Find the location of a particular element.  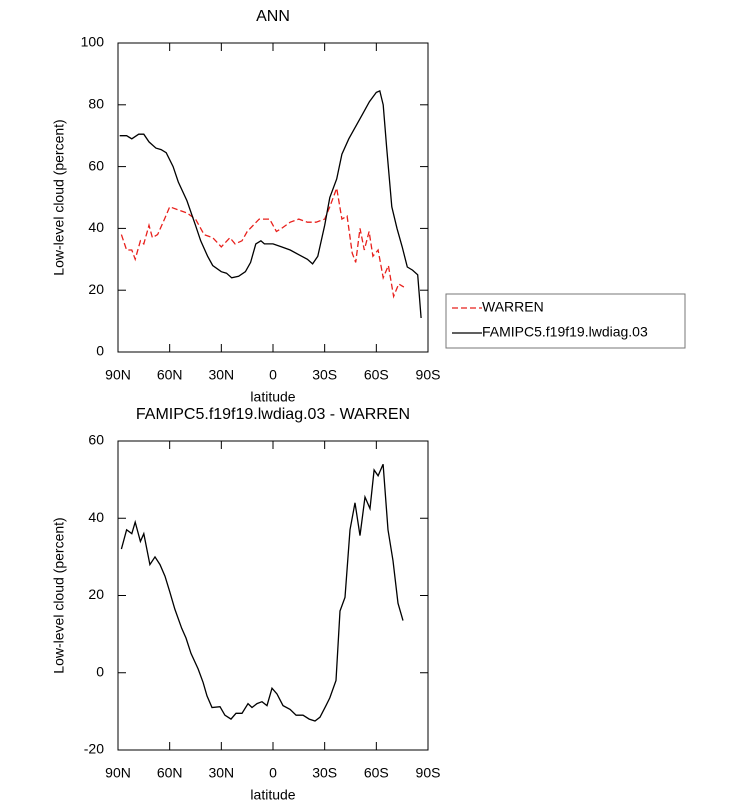

legend-label: FAMIPC5.f19f19.lwdiag.03 is located at coordinates (565, 332).